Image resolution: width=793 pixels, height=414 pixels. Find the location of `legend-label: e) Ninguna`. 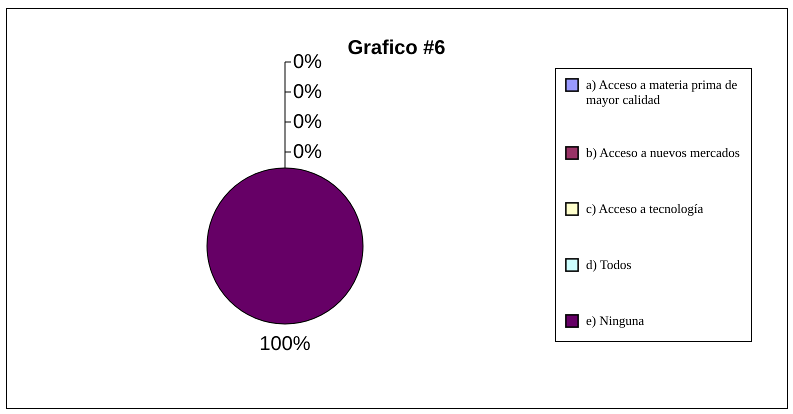

legend-label: e) Ninguna is located at coordinates (615, 320).